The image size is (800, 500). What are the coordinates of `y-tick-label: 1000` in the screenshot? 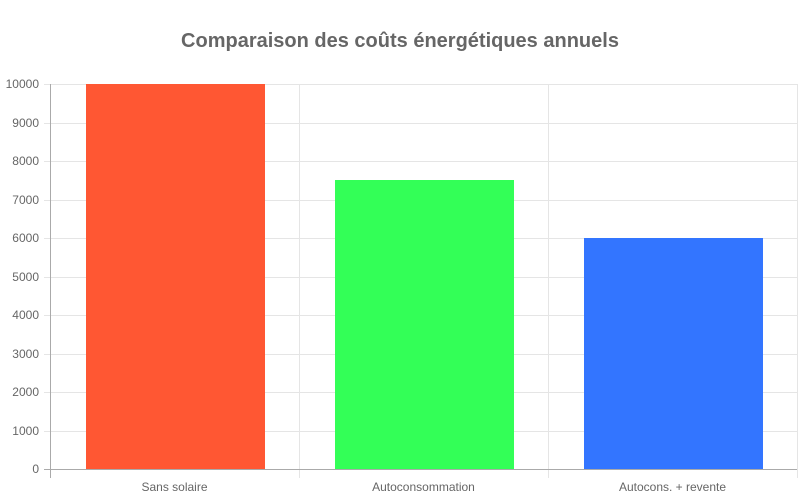 It's located at (25, 430).